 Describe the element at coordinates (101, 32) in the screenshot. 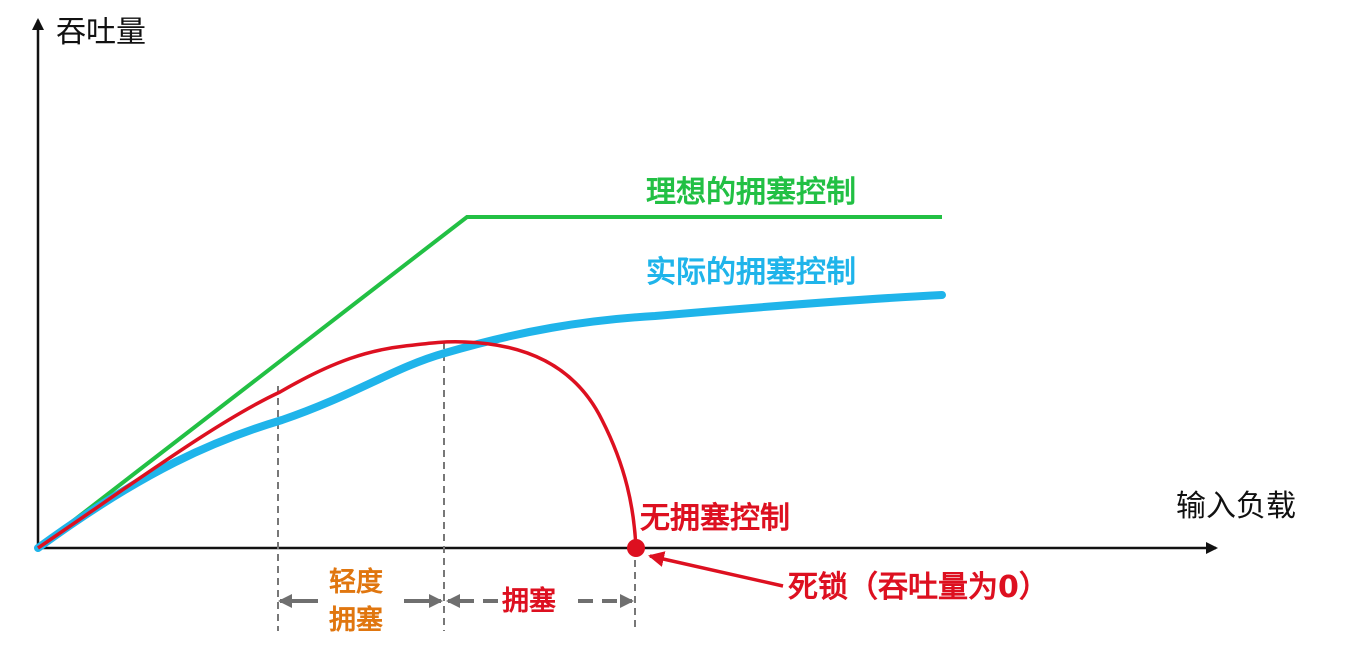

I see `y-axis-label: 吞吐量` at that location.